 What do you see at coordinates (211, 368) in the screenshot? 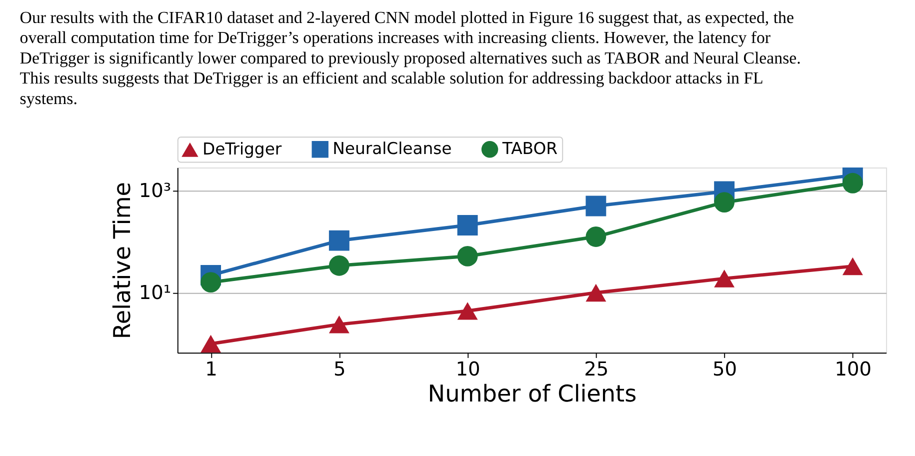
I see `x-tick-label: 1` at bounding box center [211, 368].